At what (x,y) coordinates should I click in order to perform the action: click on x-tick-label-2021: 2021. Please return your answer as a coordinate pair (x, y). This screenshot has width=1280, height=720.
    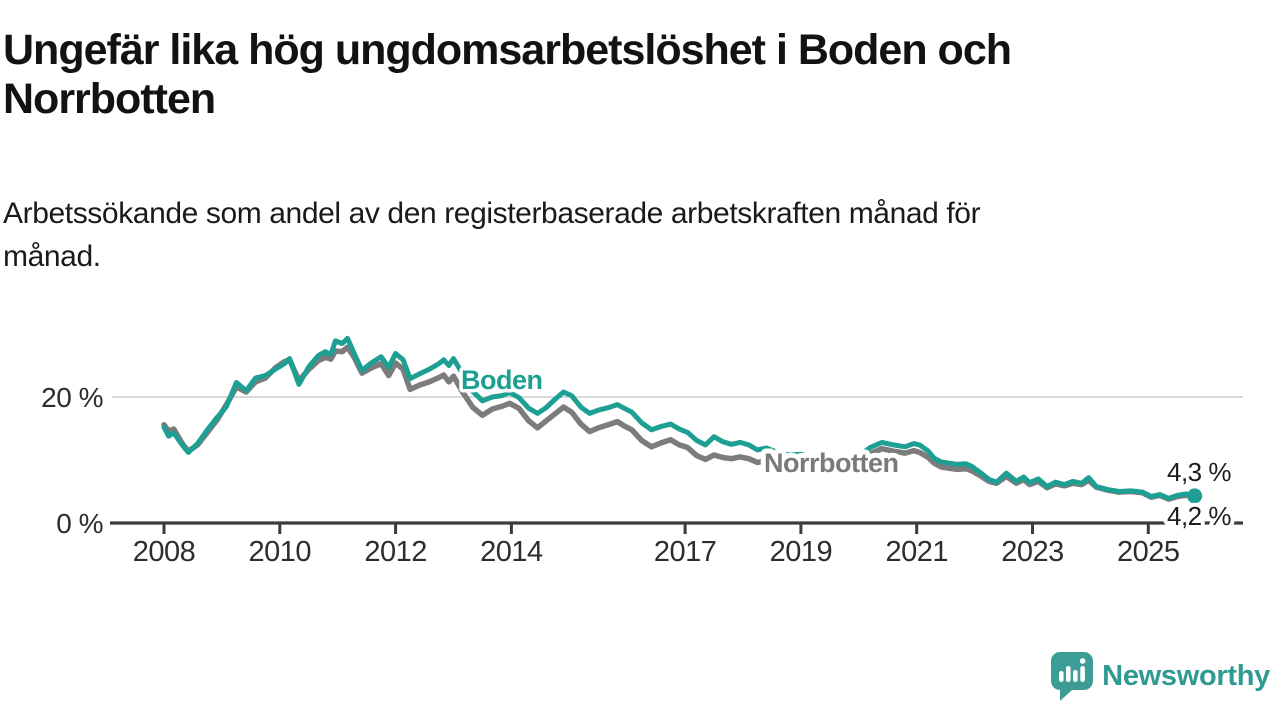
    Looking at the image, I should click on (916, 552).